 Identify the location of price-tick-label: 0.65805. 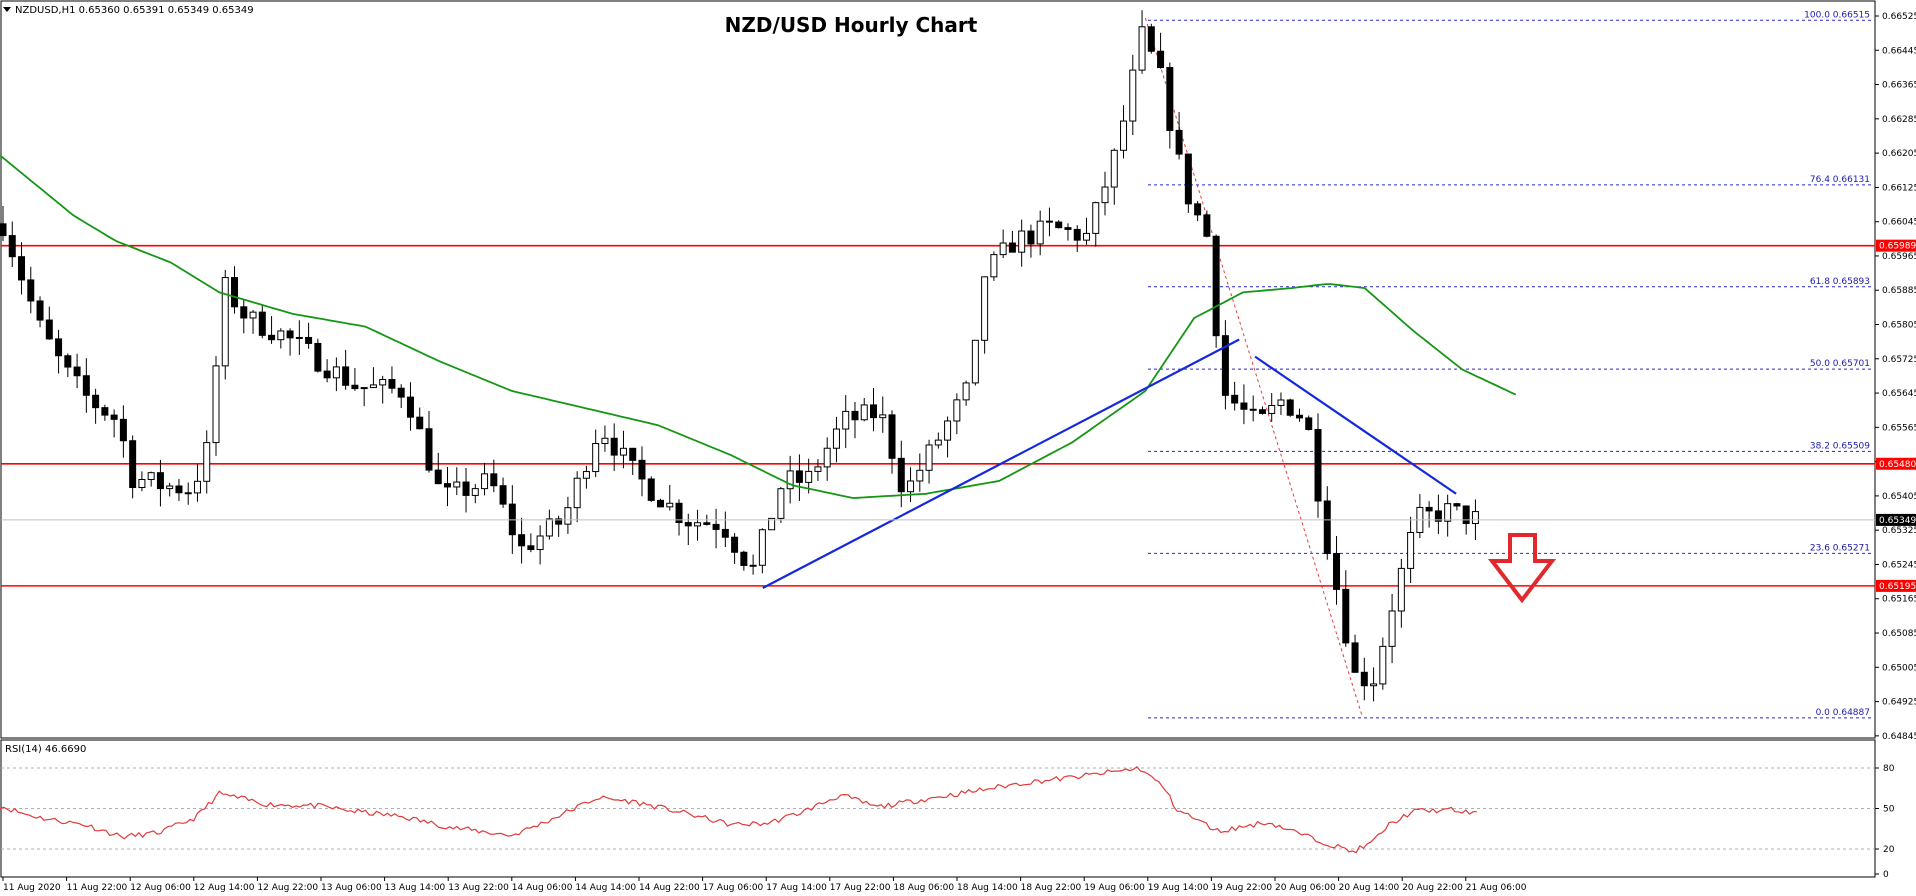
(1899, 326).